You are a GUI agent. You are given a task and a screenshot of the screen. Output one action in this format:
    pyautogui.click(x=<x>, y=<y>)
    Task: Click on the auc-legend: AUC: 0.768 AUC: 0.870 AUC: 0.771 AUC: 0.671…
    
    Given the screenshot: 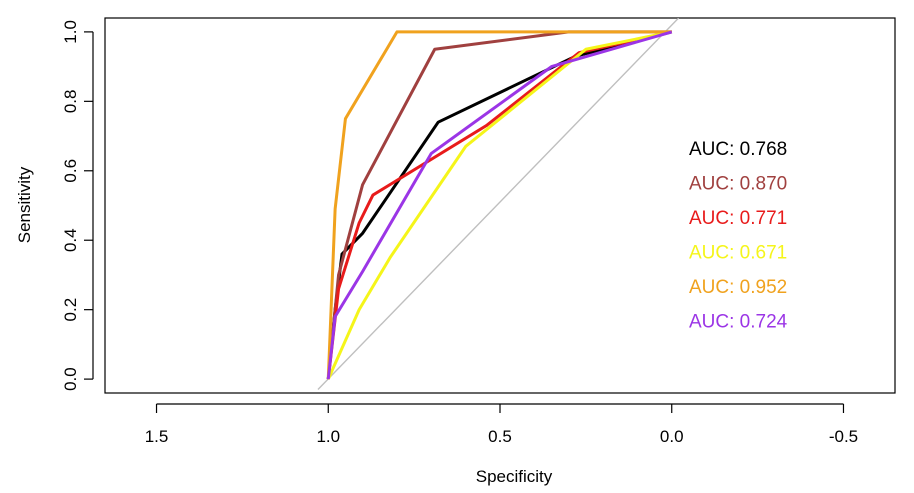 What is the action you would take?
    pyautogui.click(x=738, y=236)
    